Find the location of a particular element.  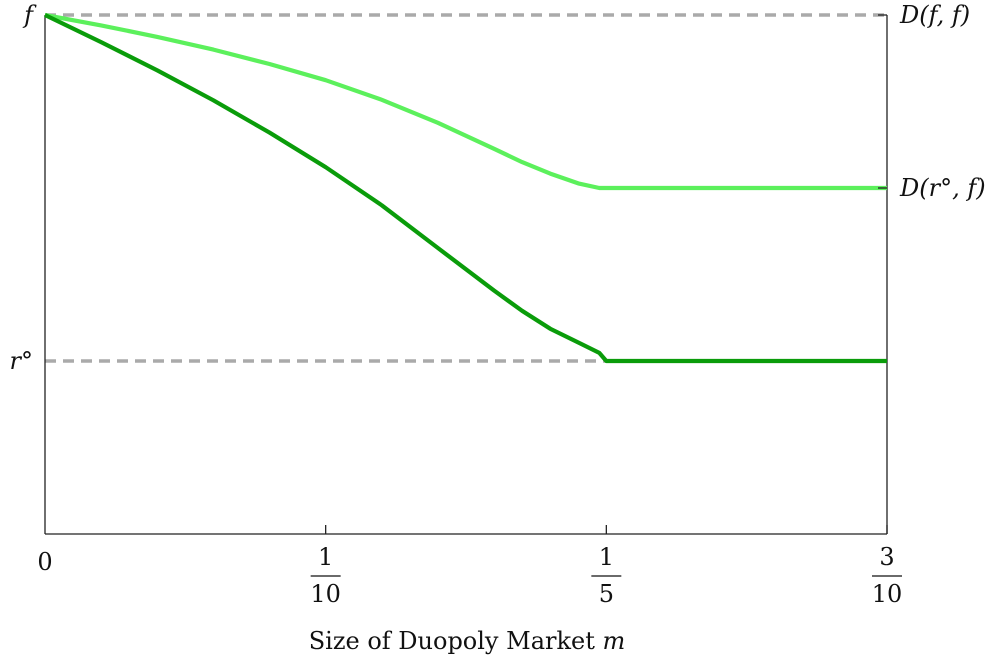

x-axis-title: Size of Duopoly Market m is located at coordinates (467, 641).